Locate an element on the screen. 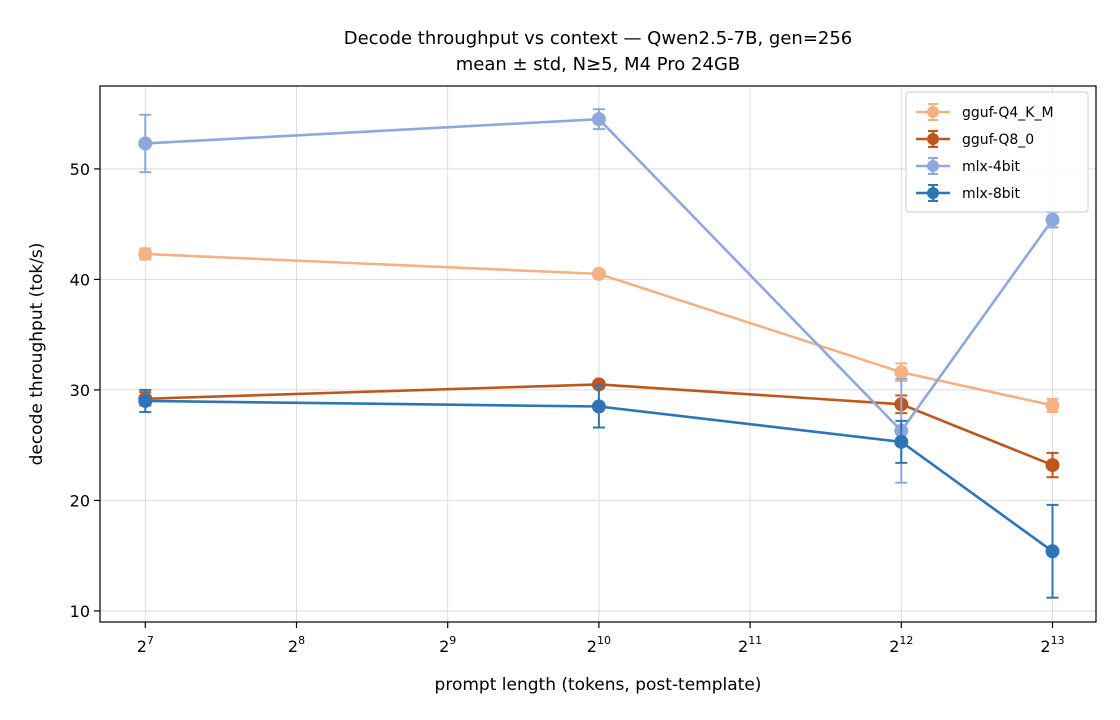 The height and width of the screenshot is (720, 1120). y-axis: 10 20 30 40 50 is located at coordinates (85, 390).